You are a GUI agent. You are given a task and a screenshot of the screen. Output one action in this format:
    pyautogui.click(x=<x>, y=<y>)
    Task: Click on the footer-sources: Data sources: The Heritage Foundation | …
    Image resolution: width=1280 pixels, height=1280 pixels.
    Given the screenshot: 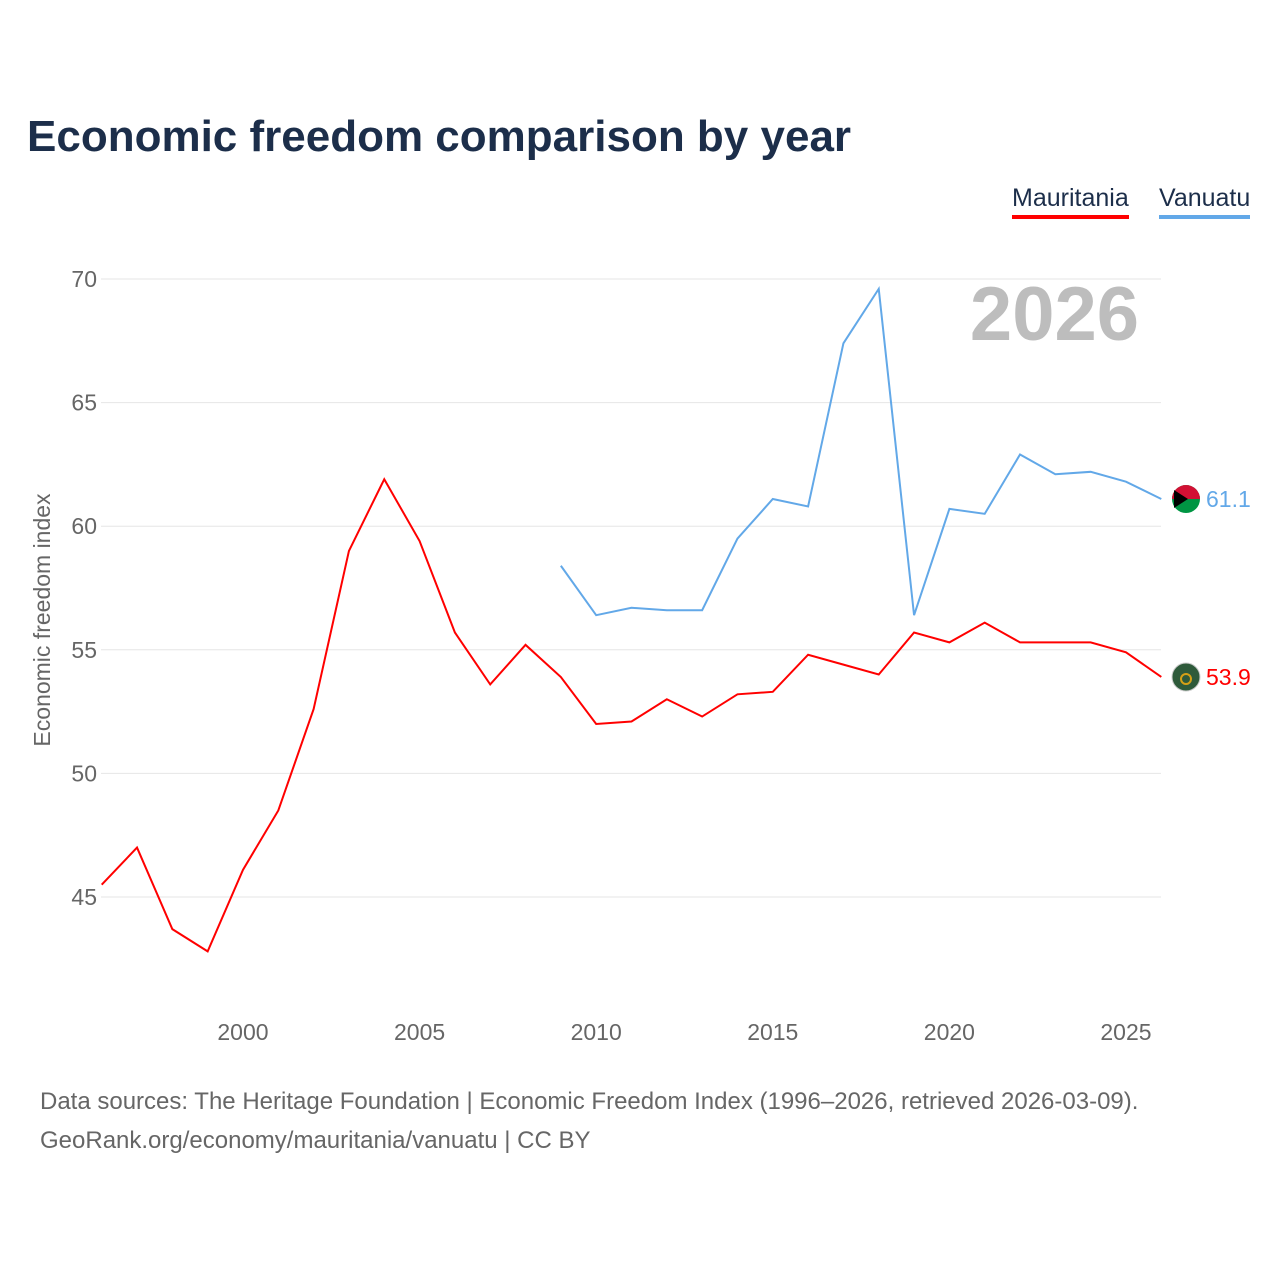 What is the action you would take?
    pyautogui.click(x=589, y=1101)
    